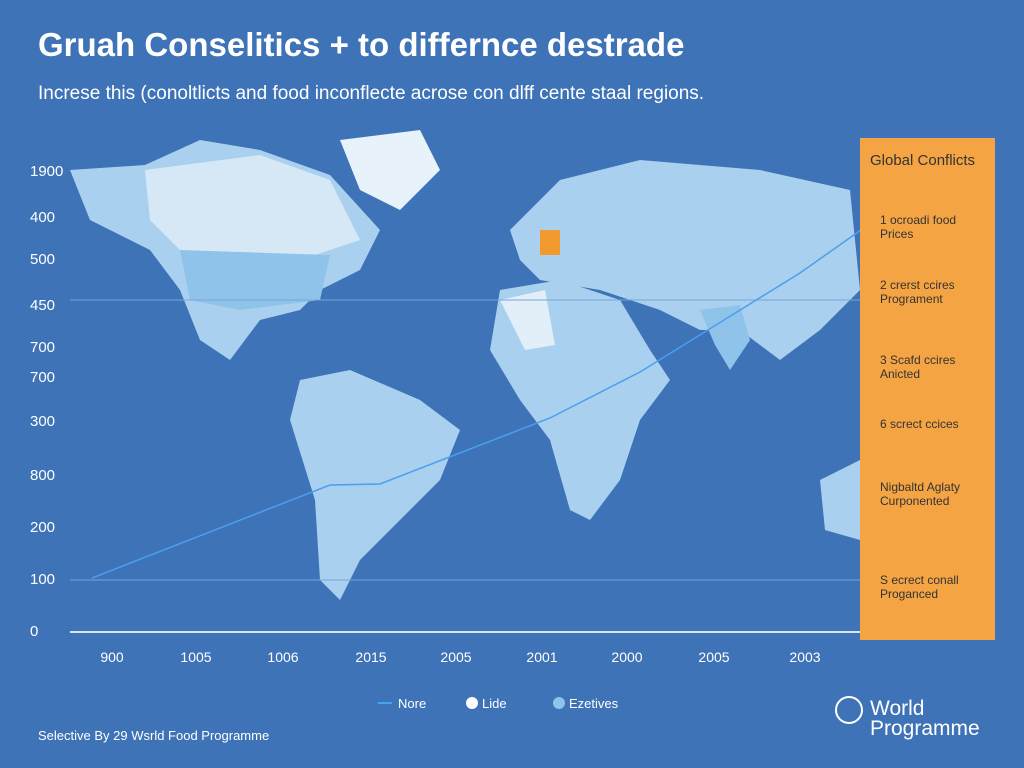 This screenshot has height=768, width=1024. I want to click on y-axis-label: 200, so click(43, 527).